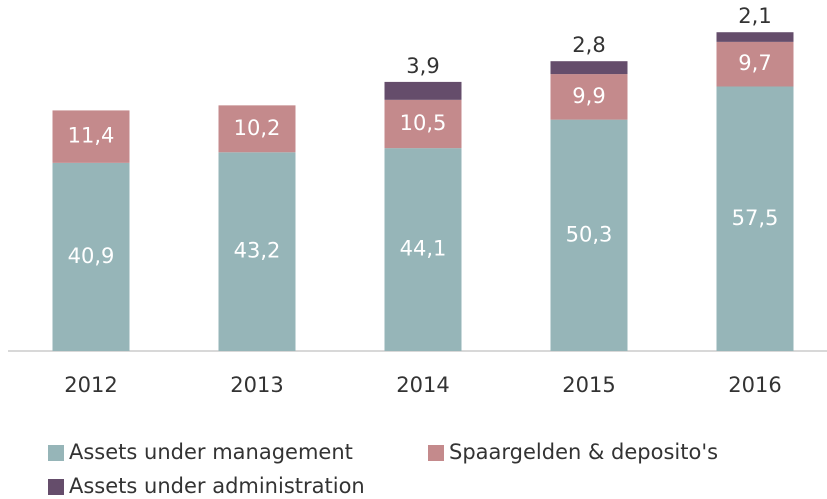  I want to click on value-label: 2,8, so click(588, 45).